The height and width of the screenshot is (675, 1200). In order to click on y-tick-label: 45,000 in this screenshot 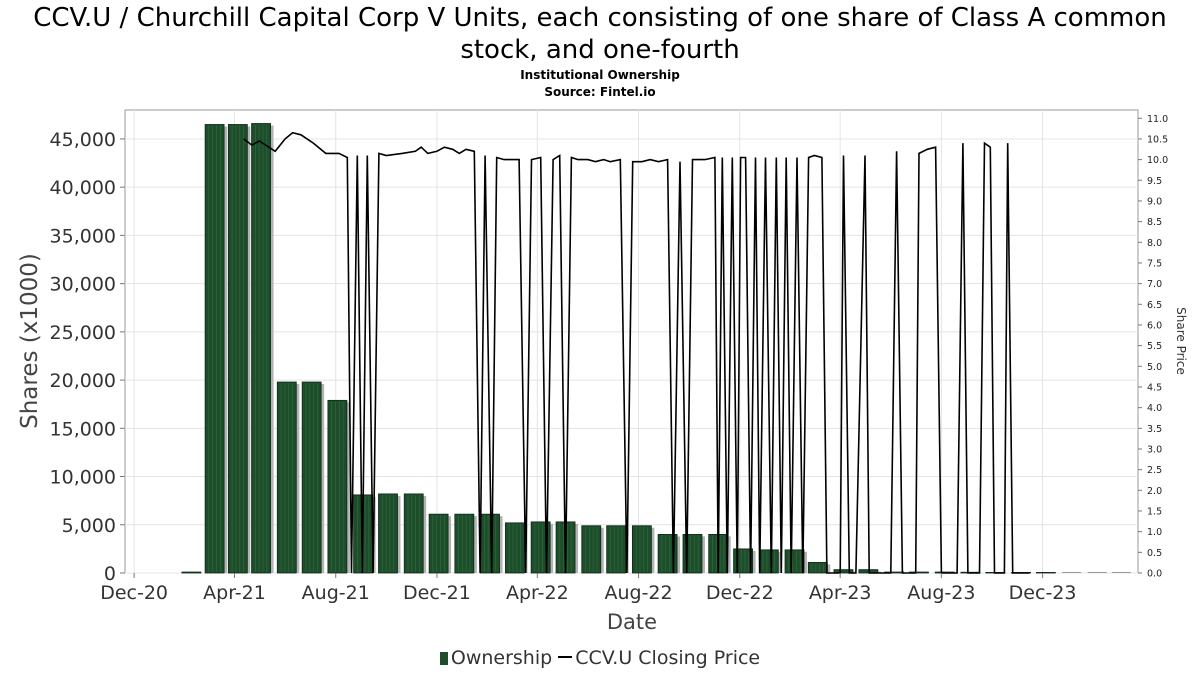, I will do `click(83, 140)`.